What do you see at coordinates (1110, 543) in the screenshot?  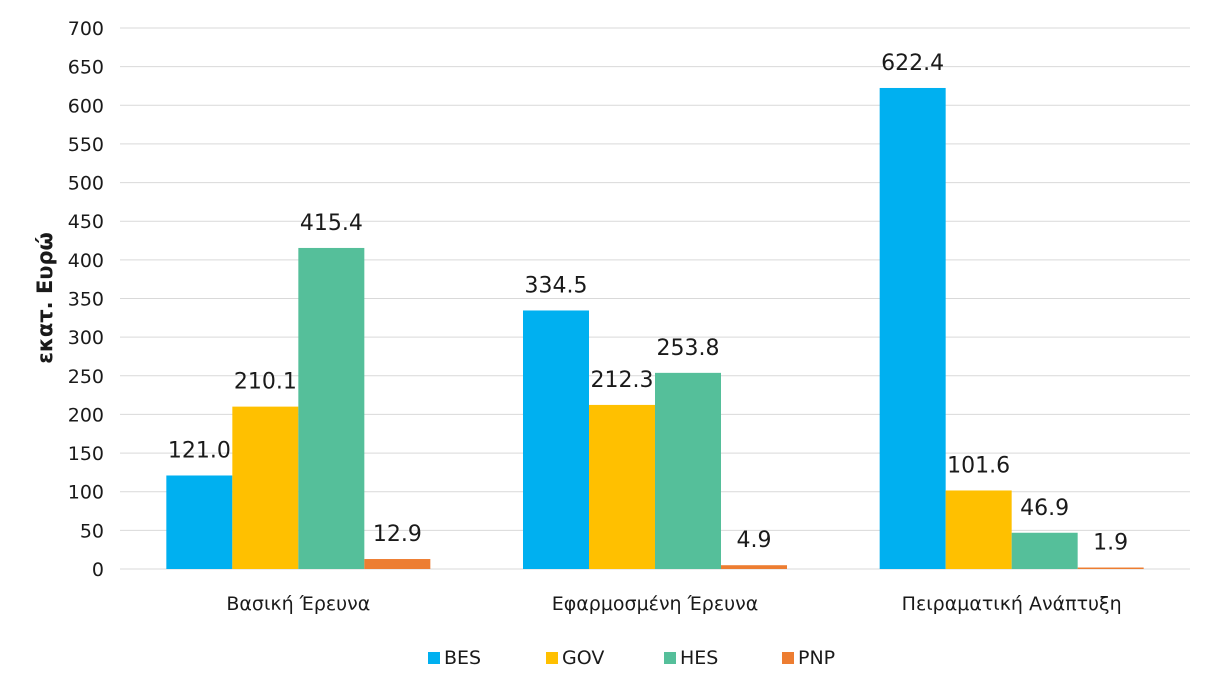 I see `data-label: 1.9` at bounding box center [1110, 543].